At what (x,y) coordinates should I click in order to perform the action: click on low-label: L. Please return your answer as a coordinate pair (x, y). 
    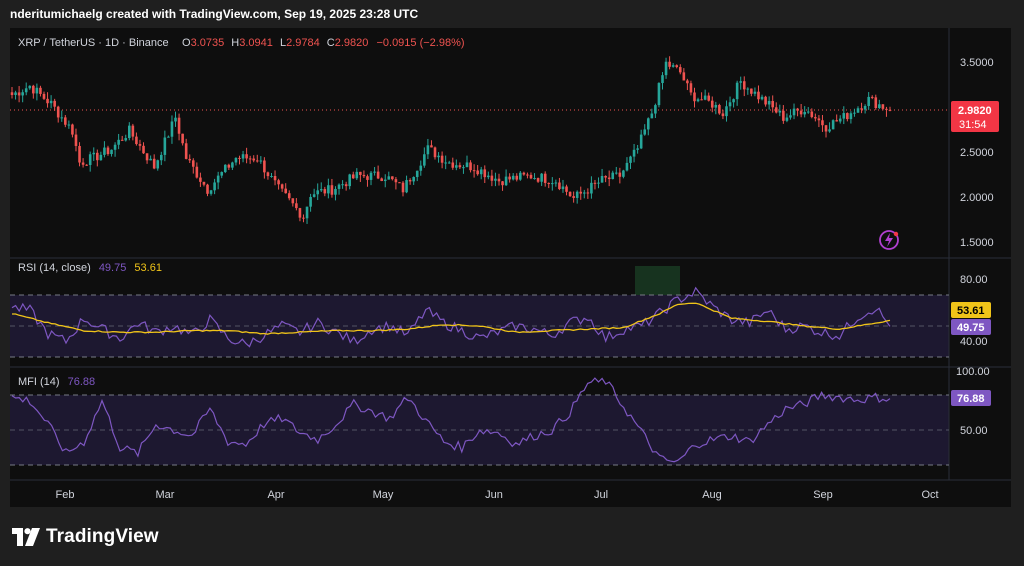
    Looking at the image, I should click on (283, 43).